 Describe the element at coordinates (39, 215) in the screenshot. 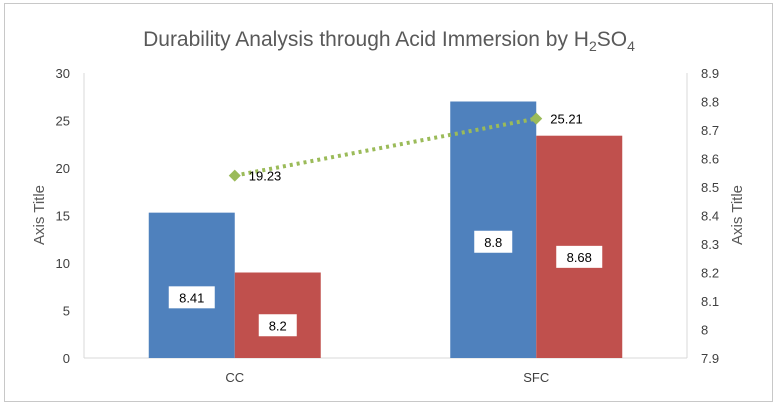

I see `y-axis-title-left: Axis Title` at that location.